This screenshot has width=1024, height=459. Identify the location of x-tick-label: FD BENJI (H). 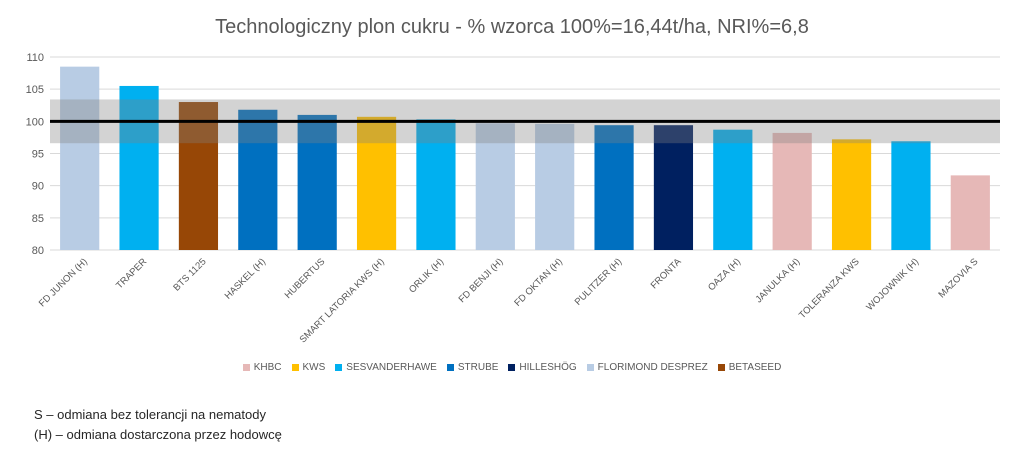
(481, 280).